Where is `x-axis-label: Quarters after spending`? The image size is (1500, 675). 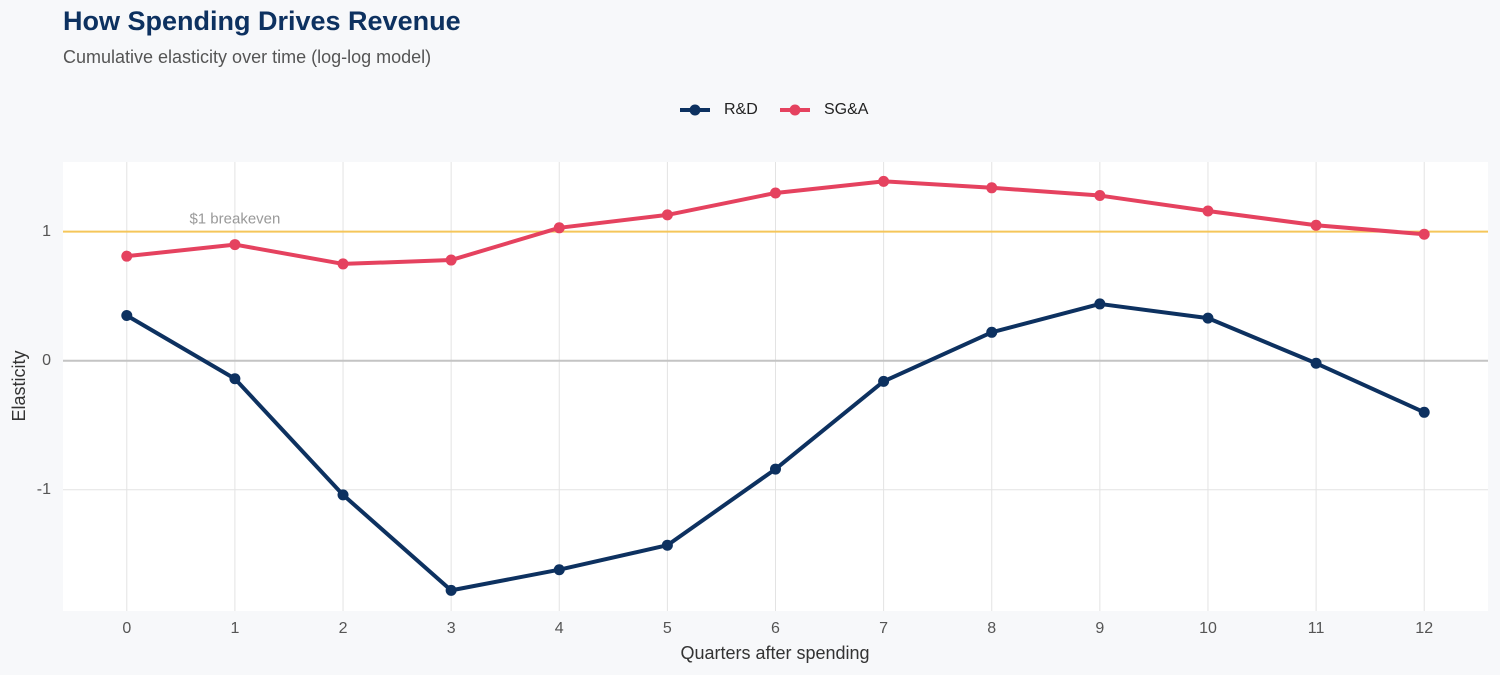
x-axis-label: Quarters after spending is located at coordinates (774, 653).